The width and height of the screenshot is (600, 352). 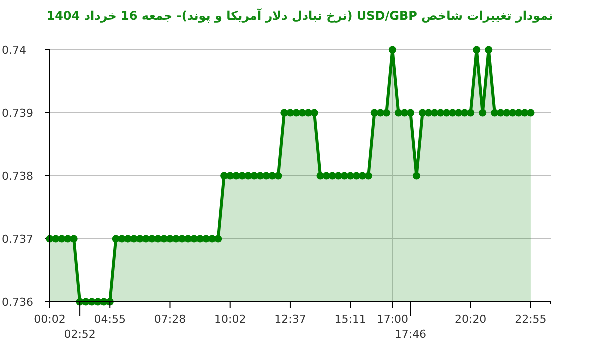 I want to click on x-tick-label: 15:11, so click(x=350, y=319).